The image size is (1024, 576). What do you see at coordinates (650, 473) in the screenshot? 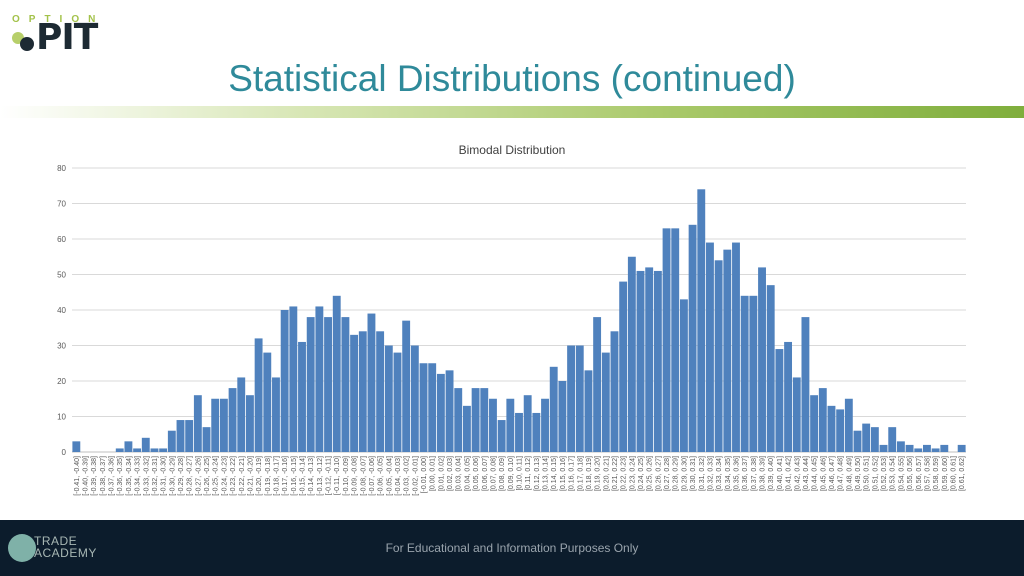
I see `x-tick-label: [0.25, 0.26]` at bounding box center [650, 473].